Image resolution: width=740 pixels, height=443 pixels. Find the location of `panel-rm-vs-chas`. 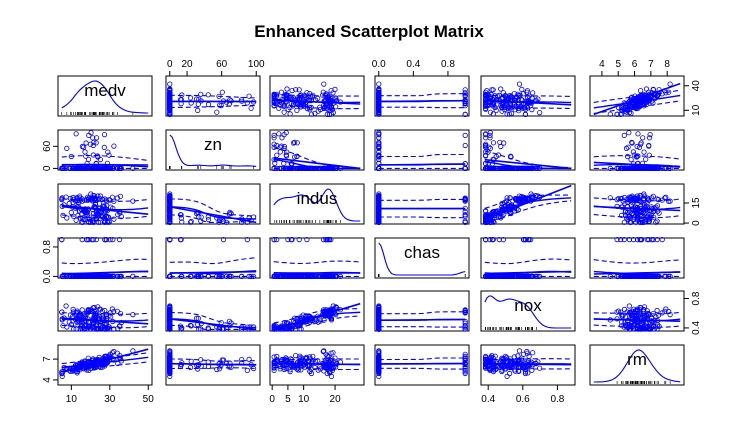

panel-rm-vs-chas is located at coordinates (422, 365).